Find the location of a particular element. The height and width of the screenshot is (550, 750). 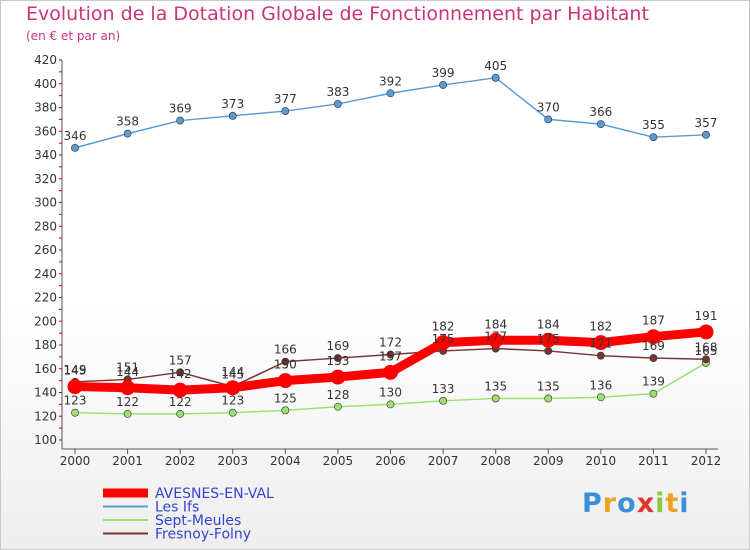

data-label: 168 is located at coordinates (706, 347).